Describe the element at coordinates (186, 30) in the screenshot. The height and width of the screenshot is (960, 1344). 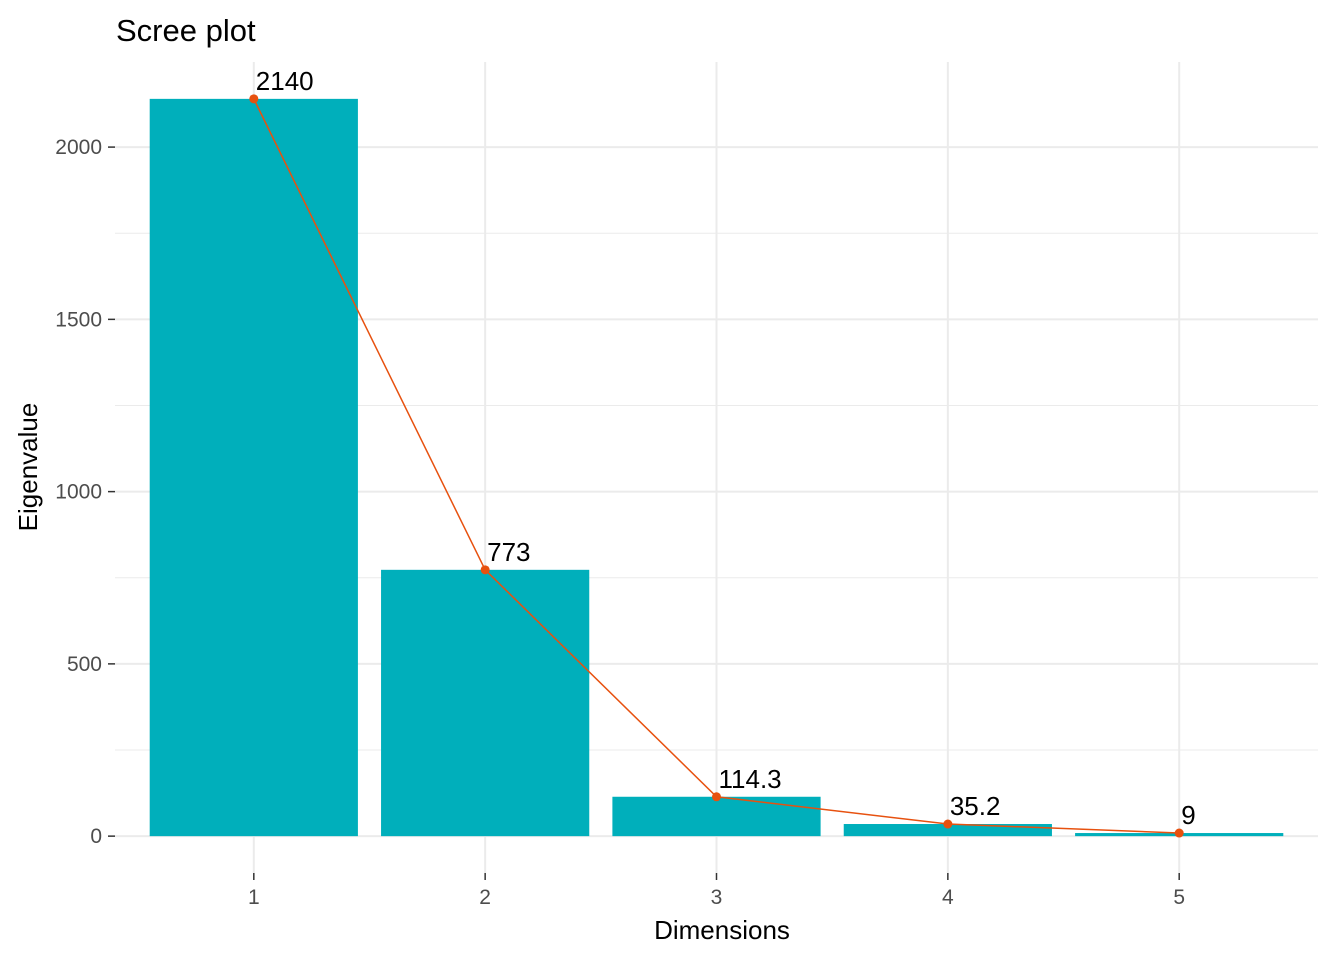
I see `chart-title: Scree plot` at that location.